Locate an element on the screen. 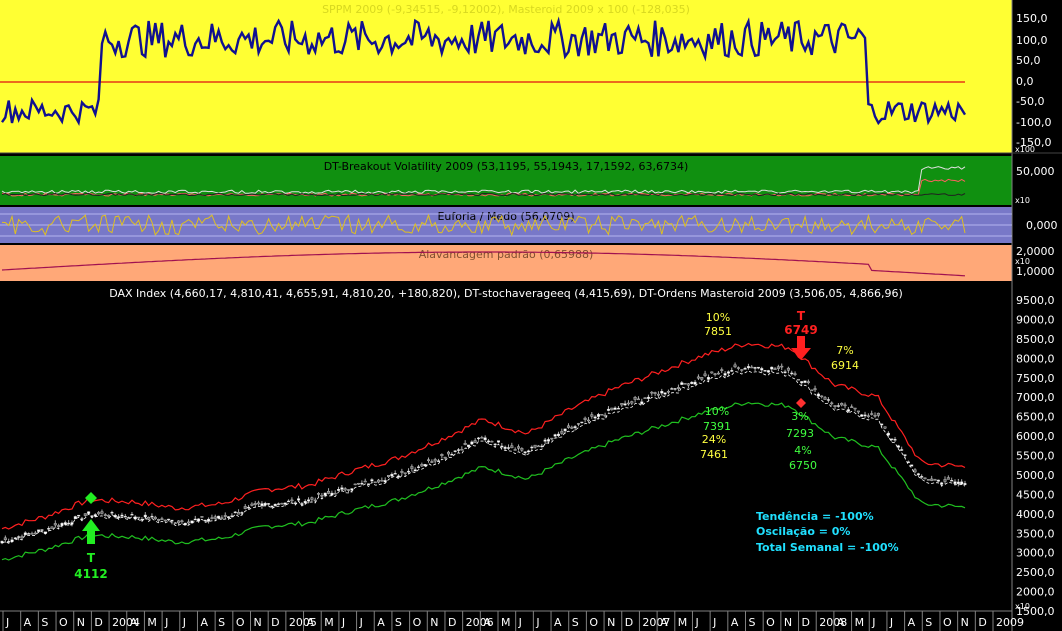 The image size is (1062, 631). sell-diamond-icon is located at coordinates (801, 403).